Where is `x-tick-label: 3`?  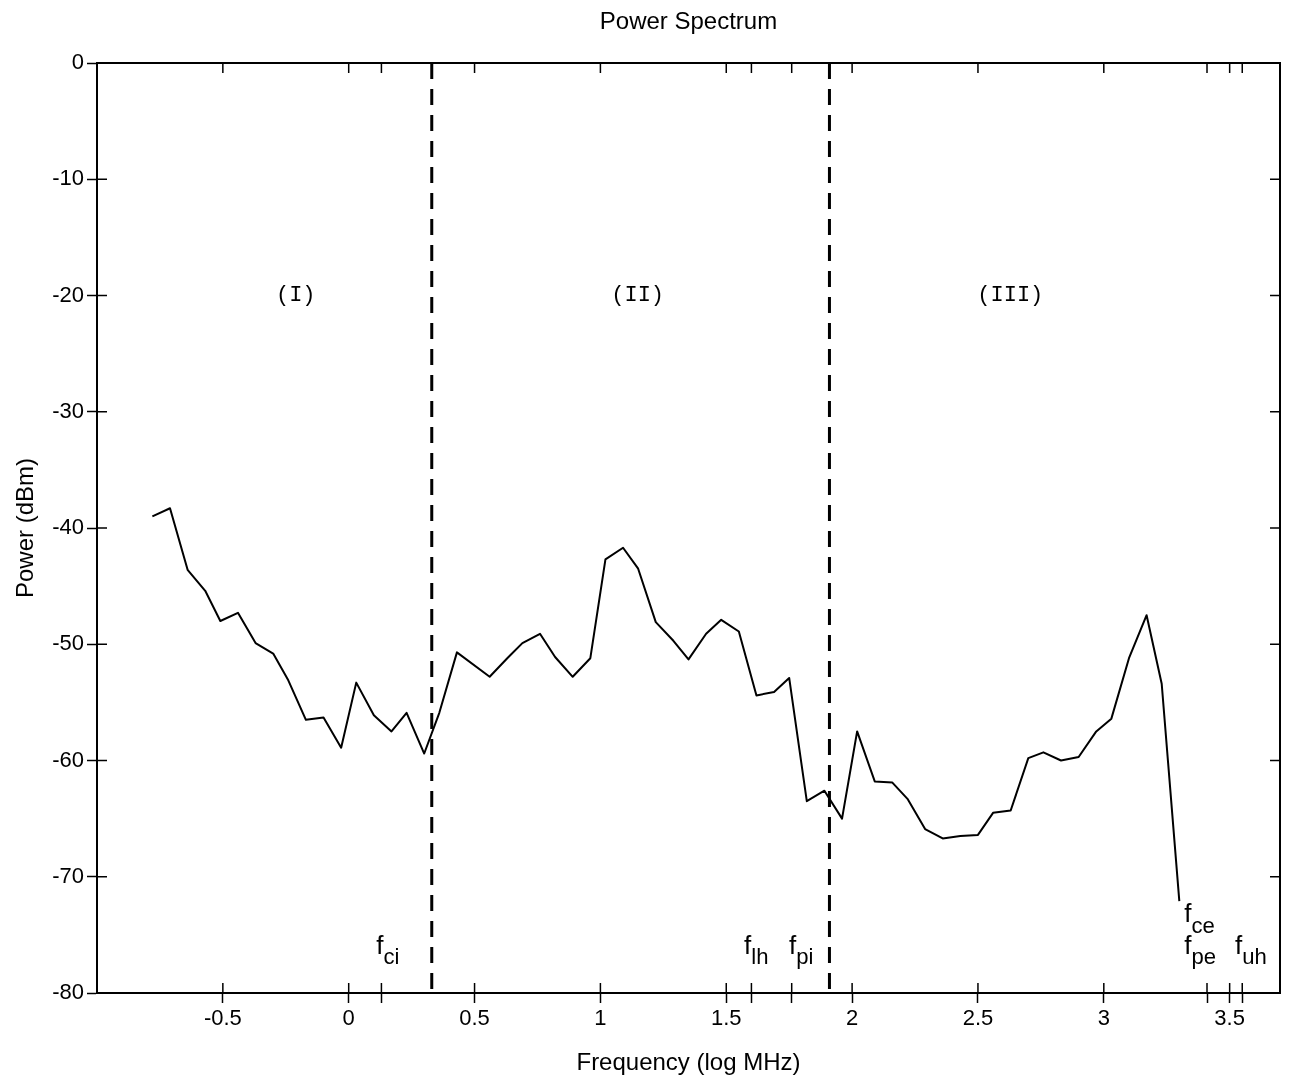
x-tick-label: 3 is located at coordinates (1103, 1018).